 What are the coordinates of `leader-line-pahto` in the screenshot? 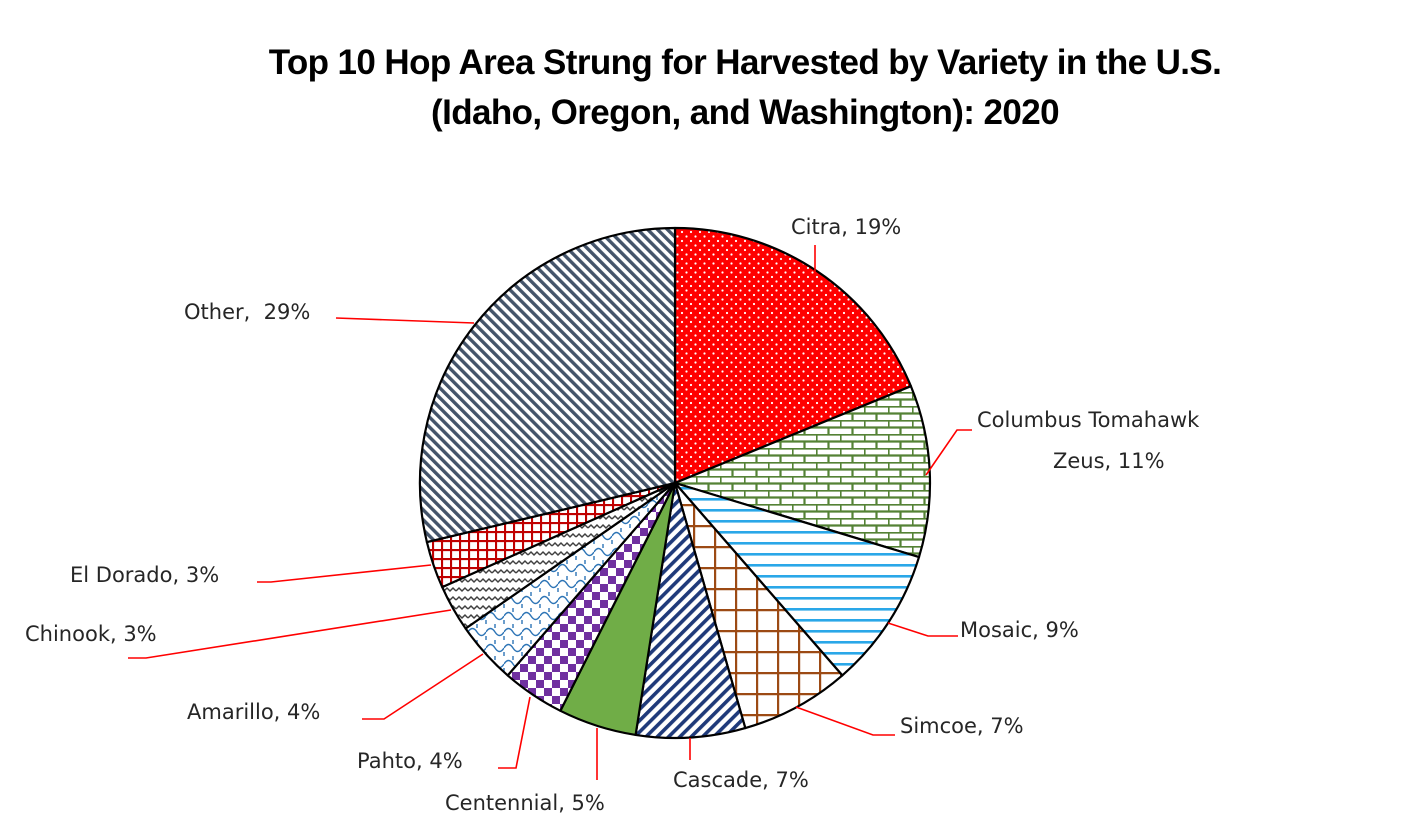 It's located at (514, 732).